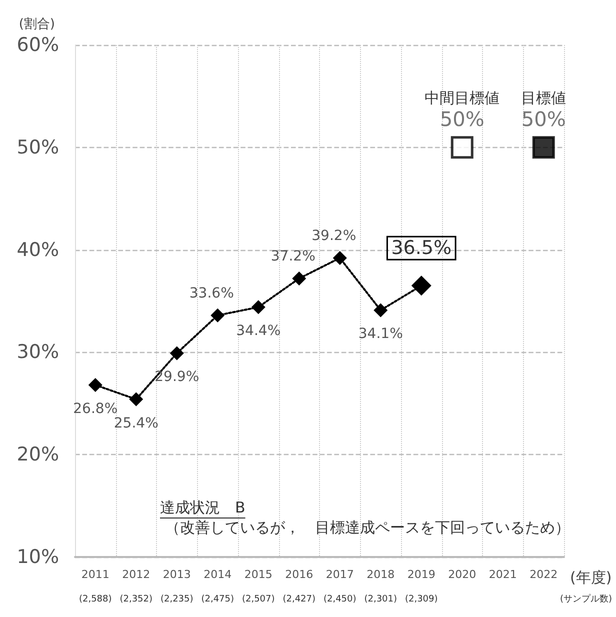  What do you see at coordinates (293, 256) in the screenshot?
I see `data-label: 37.2%` at bounding box center [293, 256].